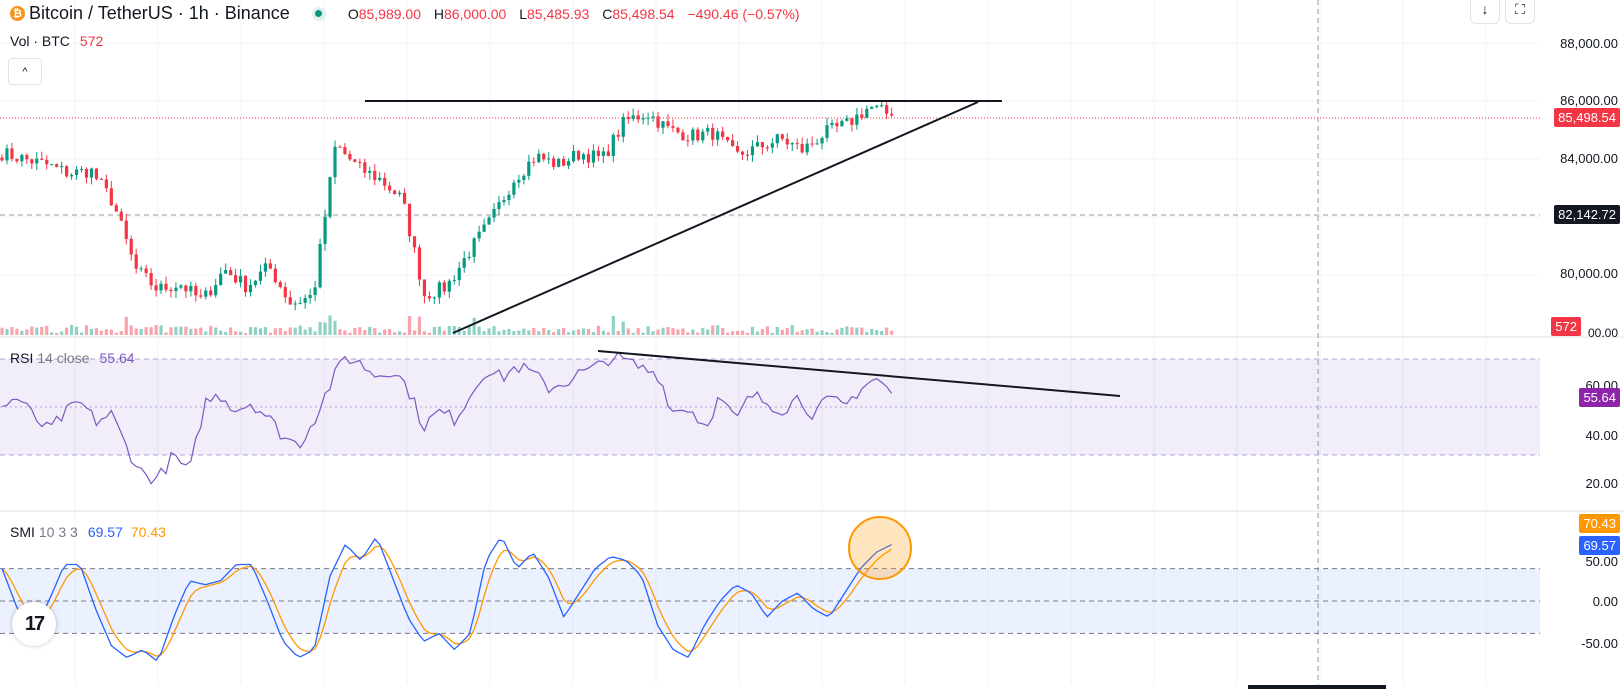 This screenshot has height=689, width=1624. Describe the element at coordinates (1566, 326) in the screenshot. I see `volume-tag: 572` at that location.